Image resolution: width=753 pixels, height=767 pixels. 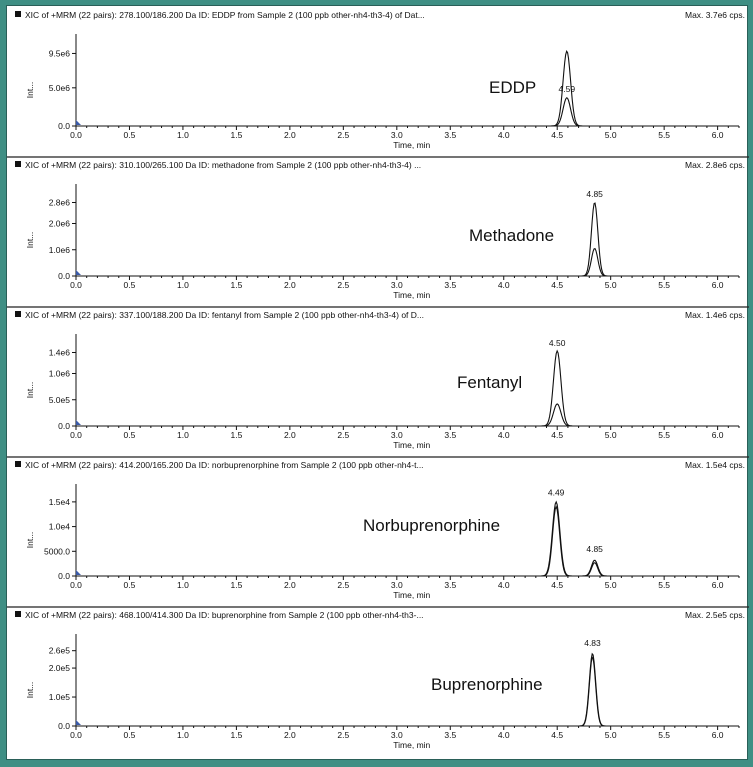 I want to click on y-tick-label: 2.0e5, so click(x=60, y=668).